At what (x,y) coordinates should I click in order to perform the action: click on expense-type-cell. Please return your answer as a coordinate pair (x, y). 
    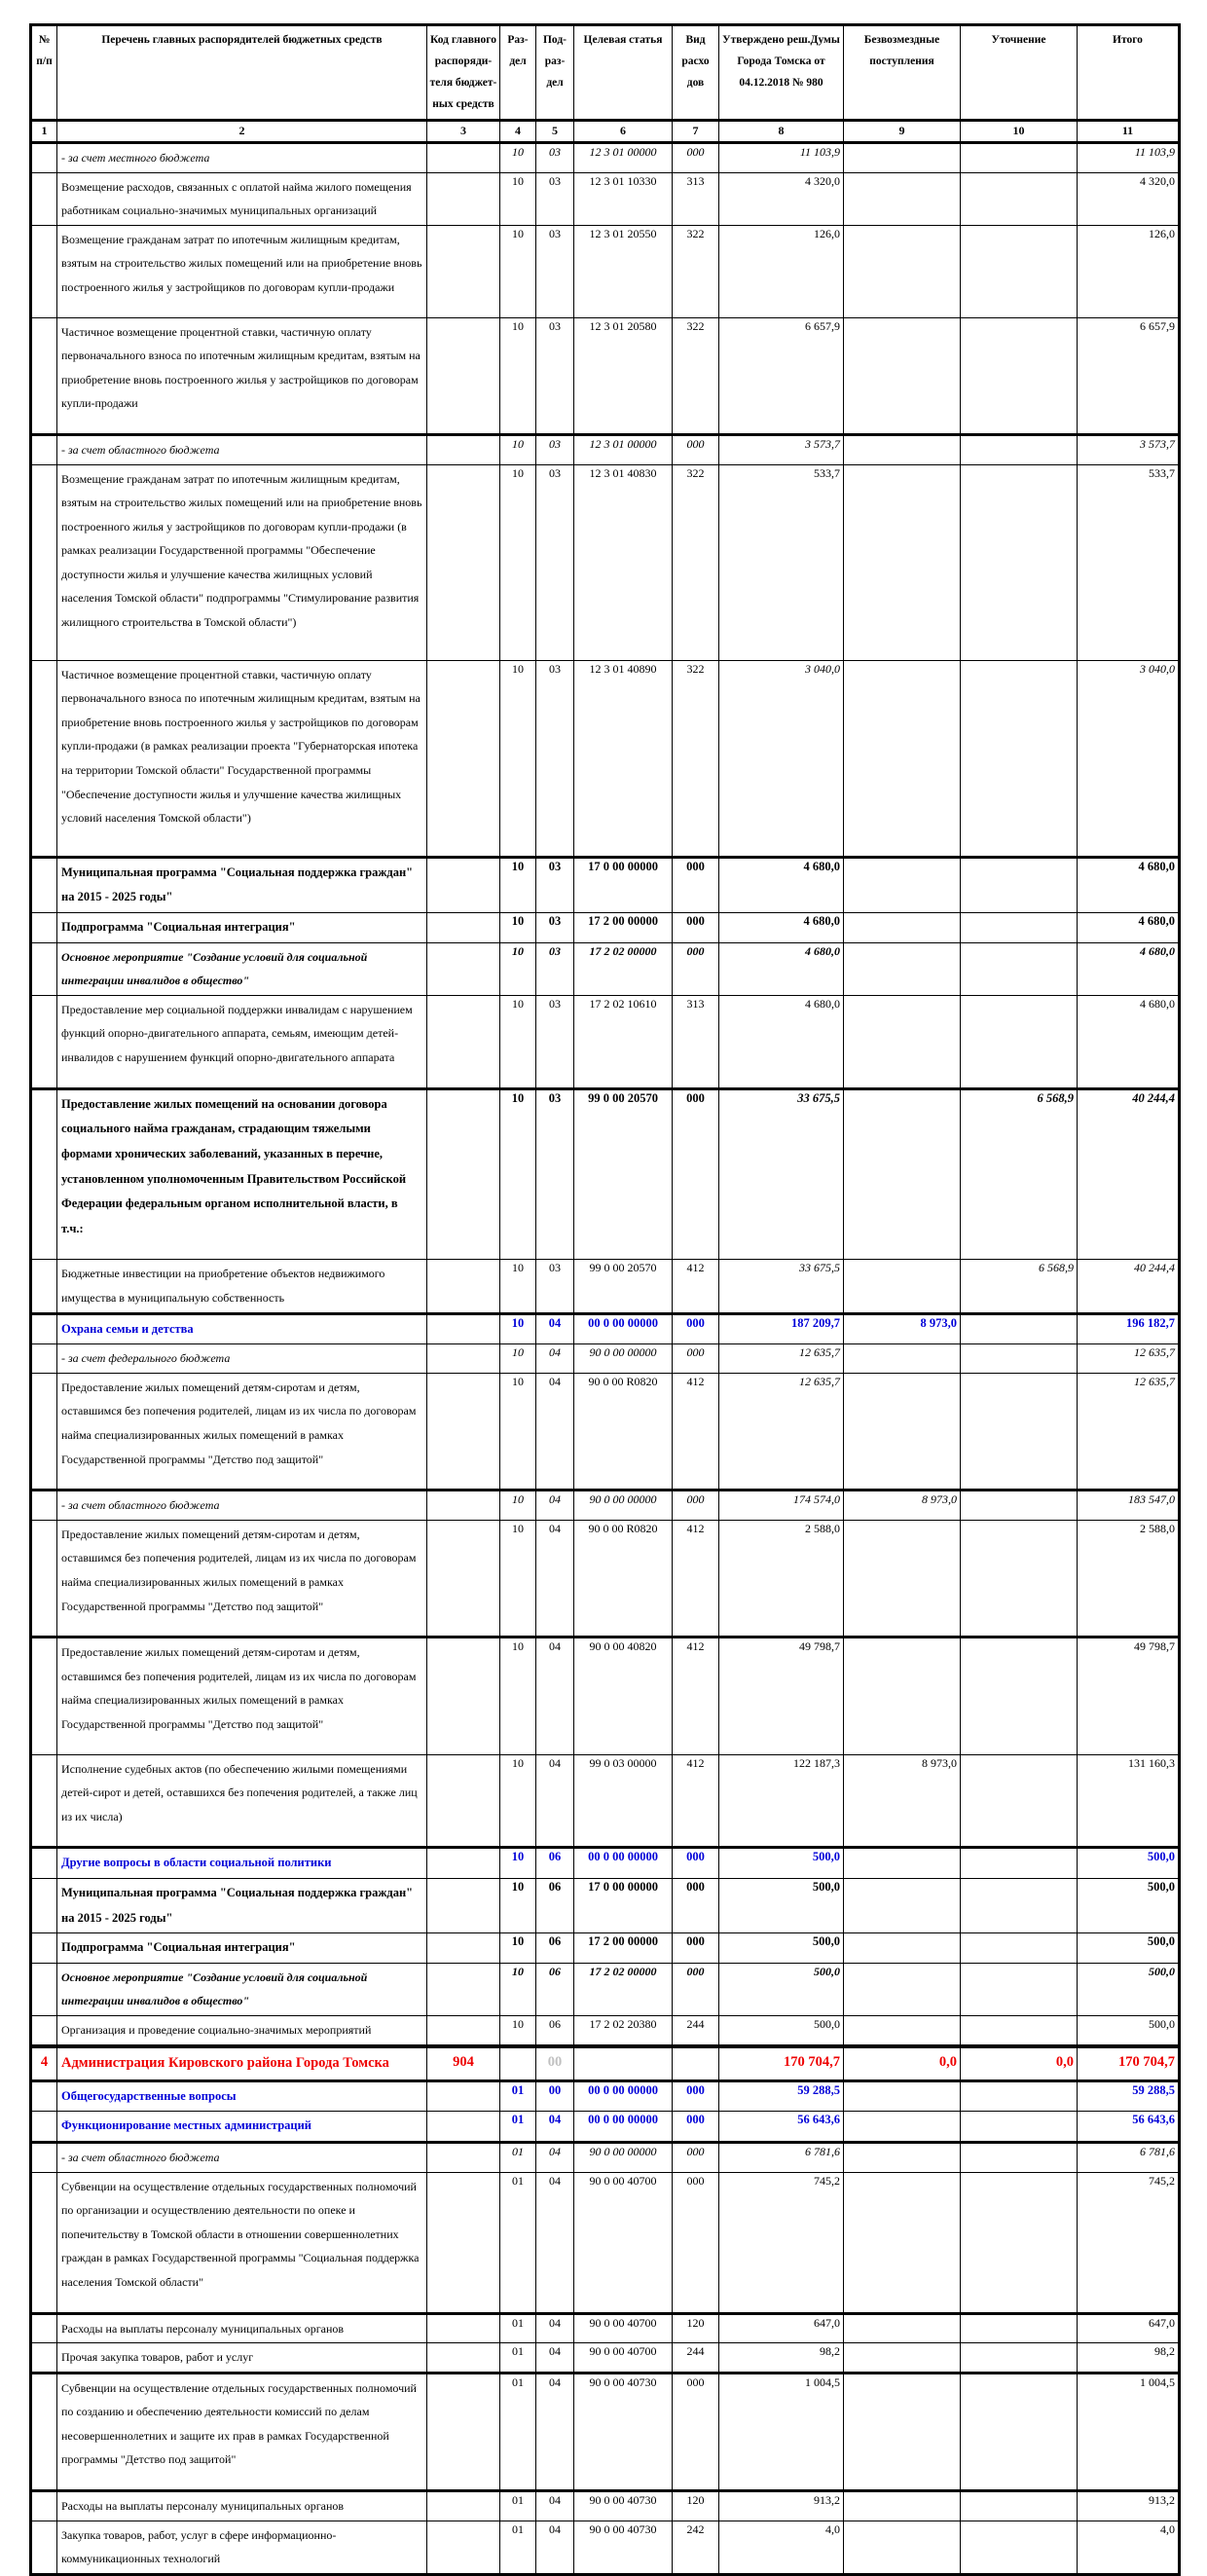
    Looking at the image, I should click on (695, 2062).